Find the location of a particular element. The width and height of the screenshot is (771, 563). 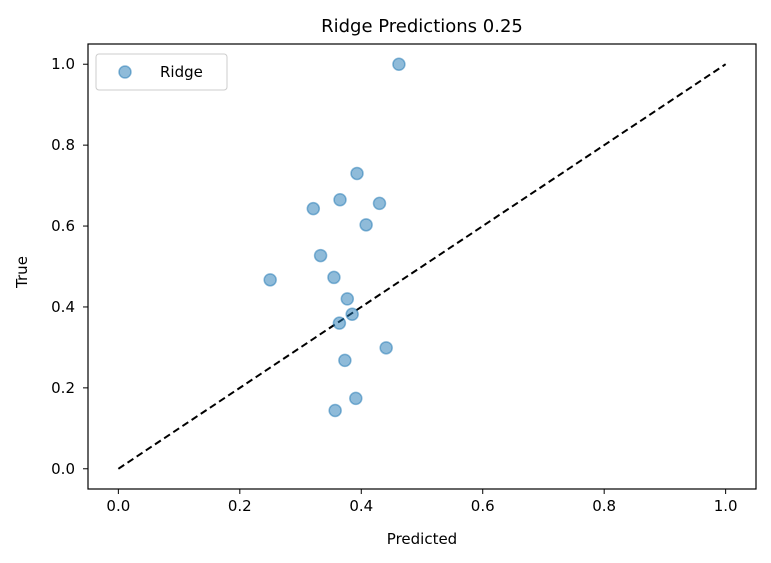

chart-title: Ridge Predictions 0.25 is located at coordinates (422, 26).